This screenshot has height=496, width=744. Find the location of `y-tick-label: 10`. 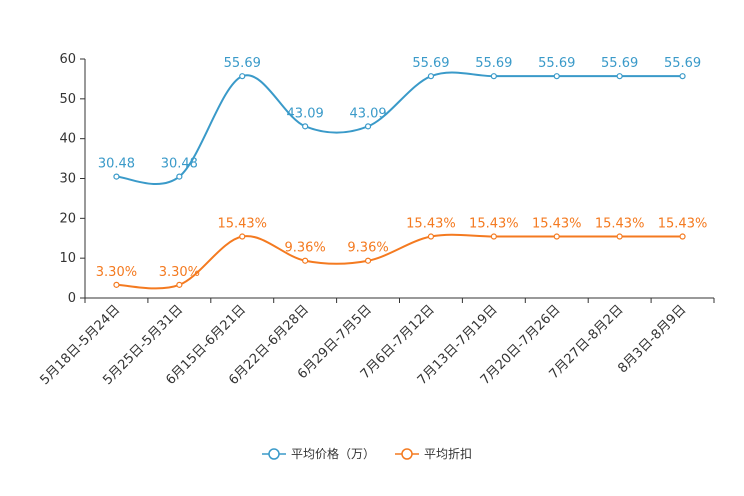

y-tick-label: 10 is located at coordinates (67, 258).